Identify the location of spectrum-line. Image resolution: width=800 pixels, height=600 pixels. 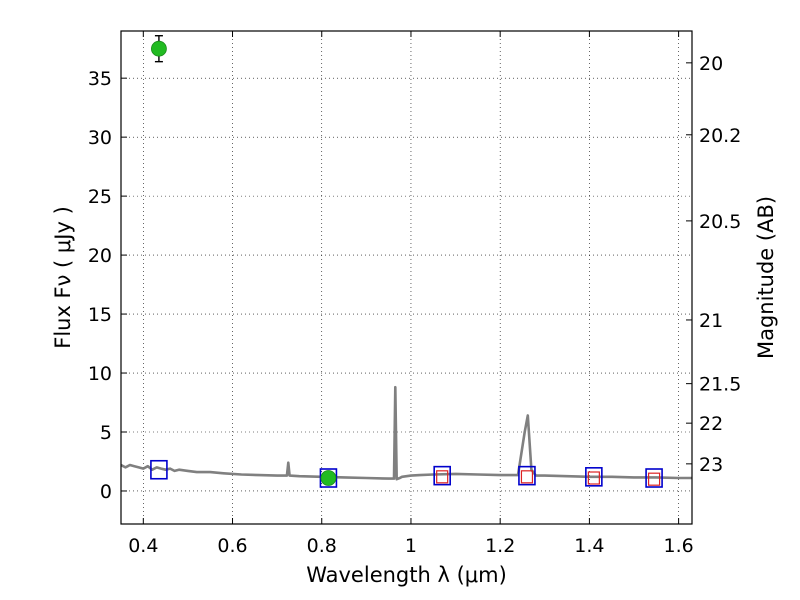
(406, 433).